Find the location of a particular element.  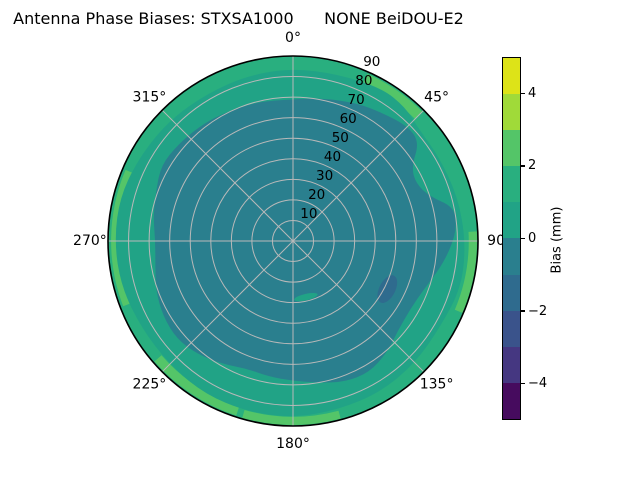

azimuth-tick-label: 315° is located at coordinates (150, 97).